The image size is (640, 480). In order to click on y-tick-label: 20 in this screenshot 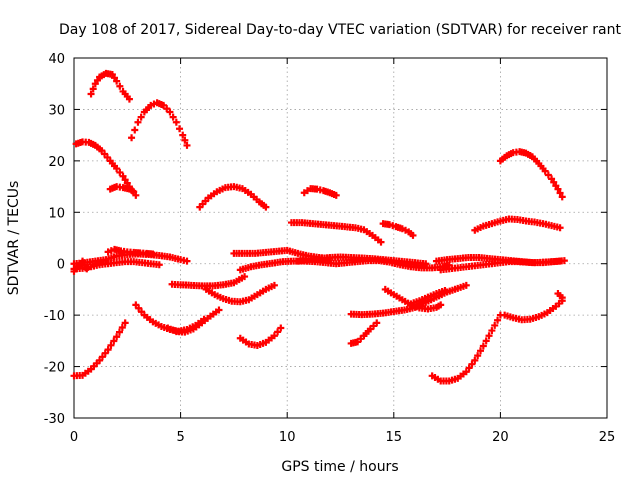, I will do `click(56, 162)`.